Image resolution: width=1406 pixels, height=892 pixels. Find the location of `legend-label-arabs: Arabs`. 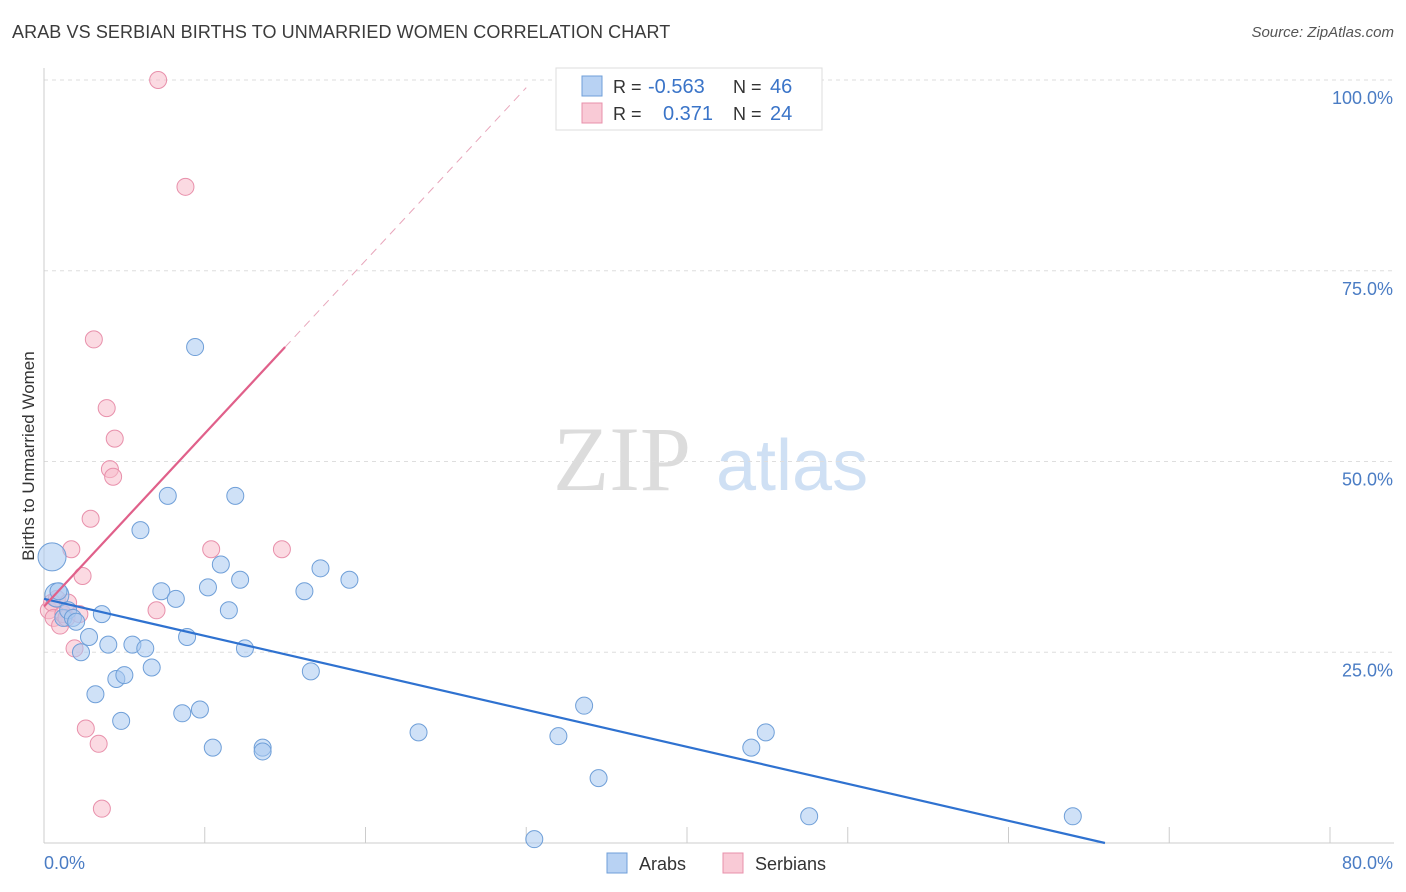

legend-label-arabs: Arabs is located at coordinates (662, 864).